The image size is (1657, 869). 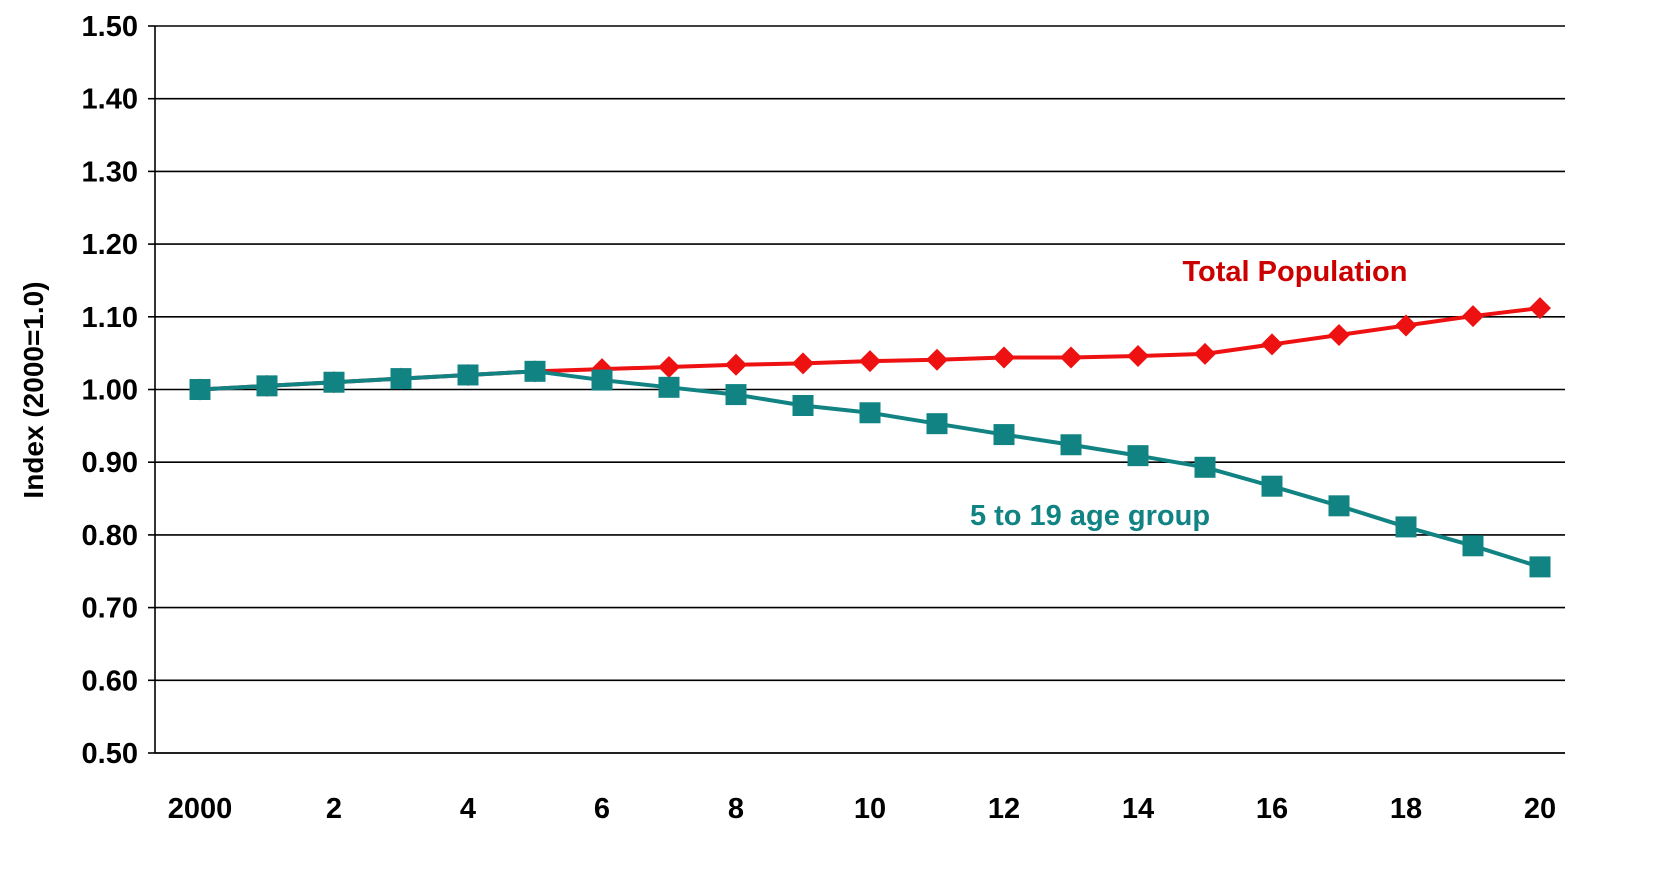 I want to click on x-tick-label: 10, so click(x=870, y=809).